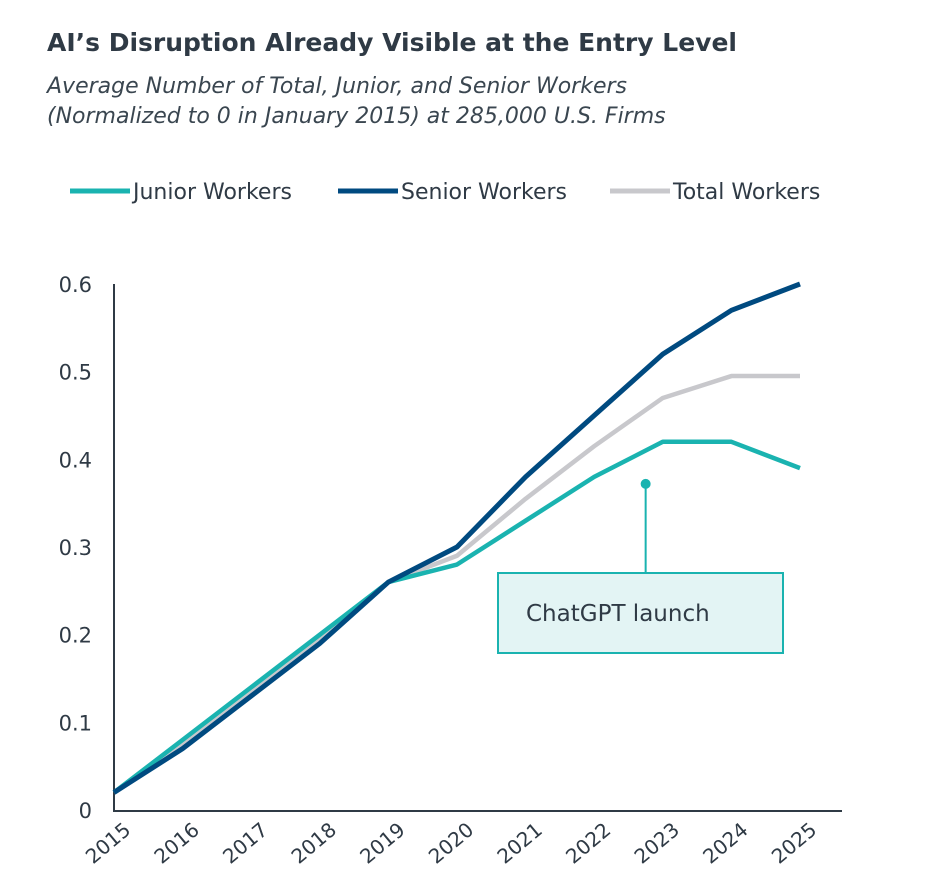 This screenshot has width=936, height=890. I want to click on y-tick-label: 0.1, so click(75, 723).